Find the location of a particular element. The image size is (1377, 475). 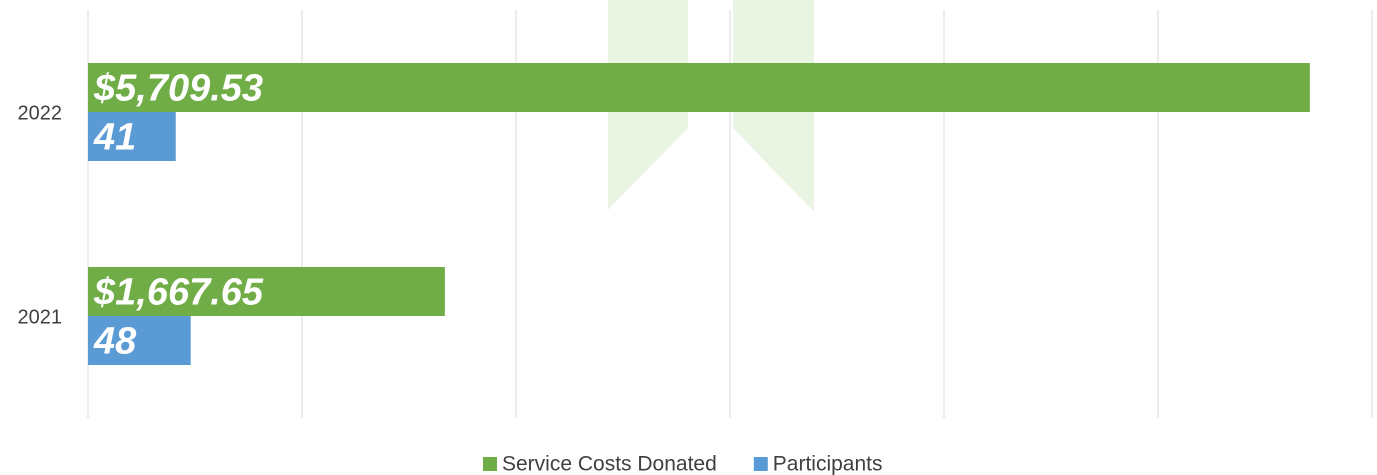

bar-value-label: 48 is located at coordinates (115, 342).